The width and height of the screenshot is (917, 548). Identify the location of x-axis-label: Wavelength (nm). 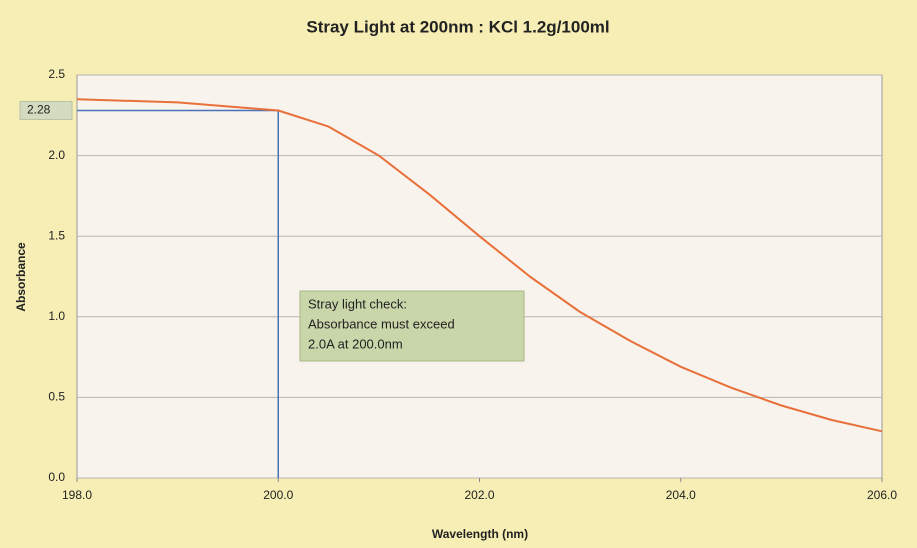
(480, 534).